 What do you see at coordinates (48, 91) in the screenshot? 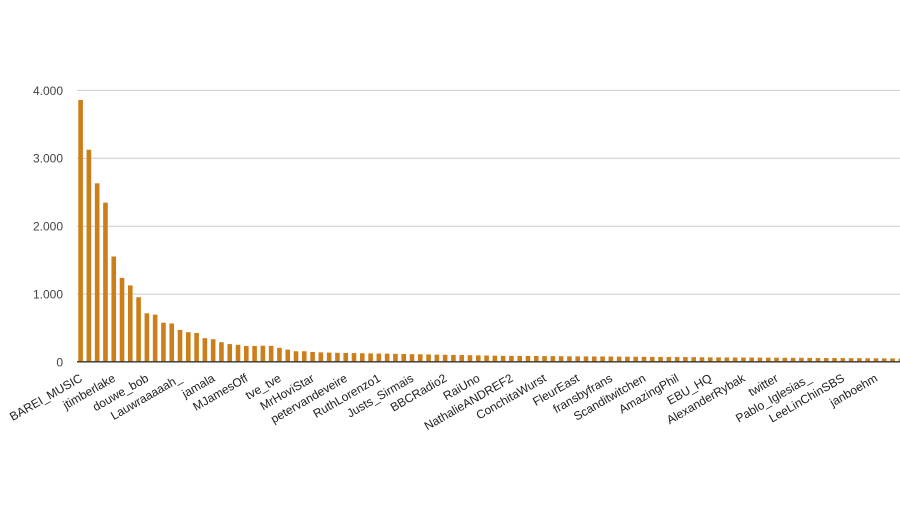
I see `svg-text: 4.000` at bounding box center [48, 91].